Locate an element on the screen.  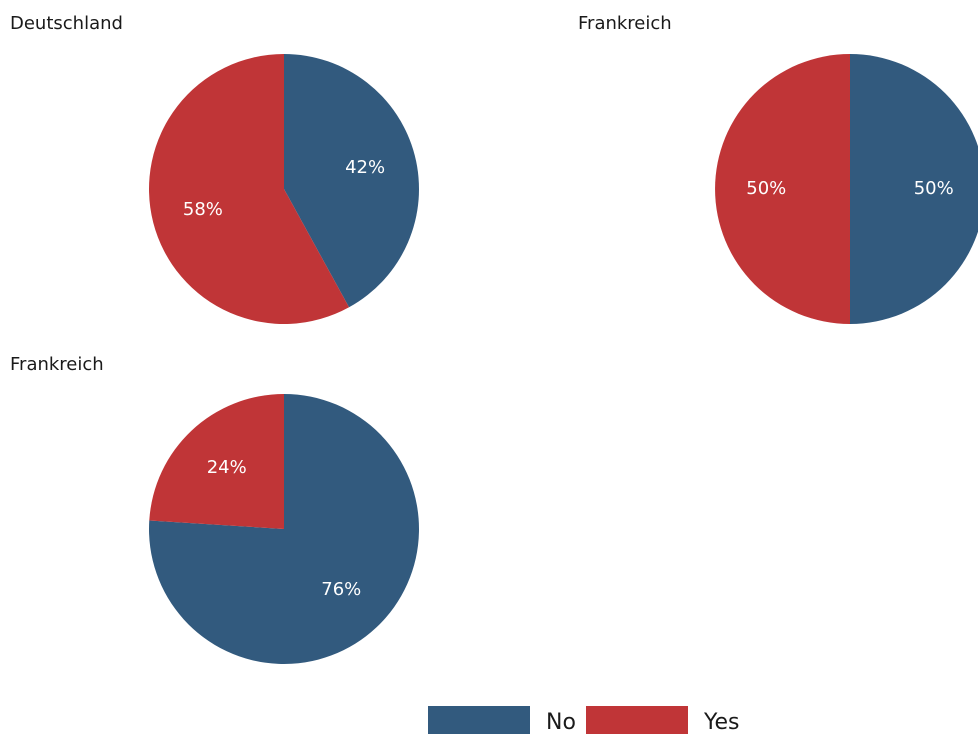
slice-label-no: 76% is located at coordinates (341, 589).